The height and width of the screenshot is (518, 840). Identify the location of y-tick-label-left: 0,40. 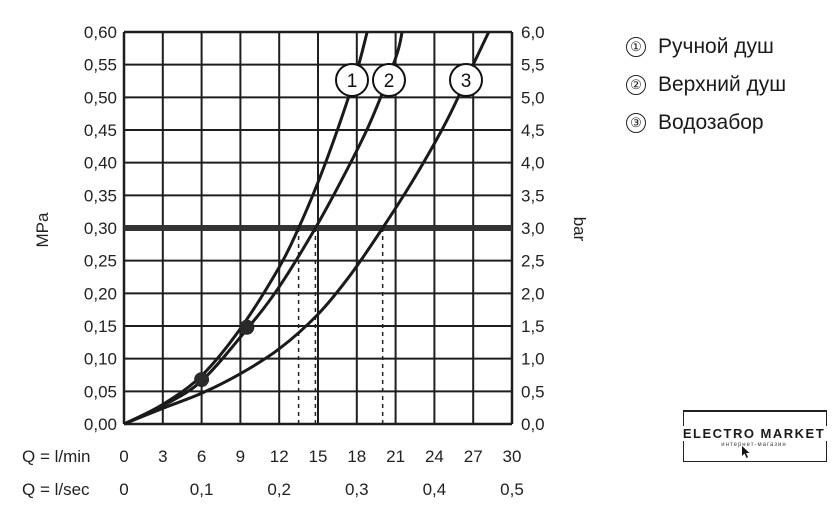
(100, 163).